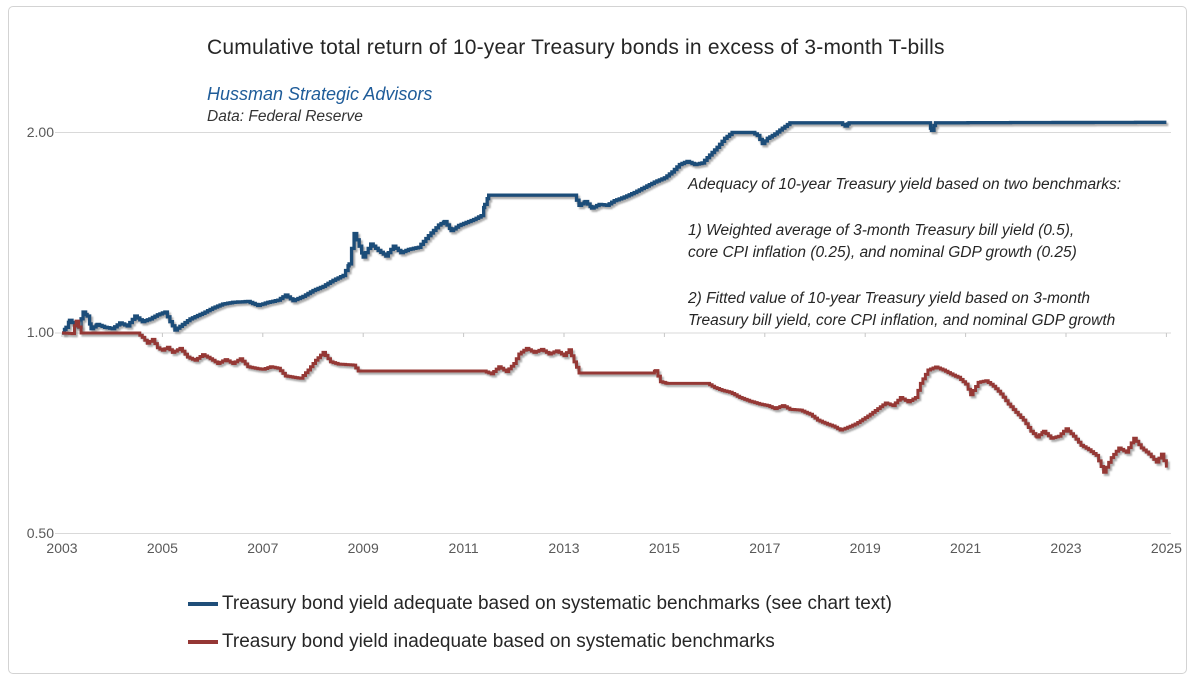 Image resolution: width=1195 pixels, height=684 pixels. Describe the element at coordinates (1066, 548) in the screenshot. I see `x-axis-tick-label: 2023` at that location.